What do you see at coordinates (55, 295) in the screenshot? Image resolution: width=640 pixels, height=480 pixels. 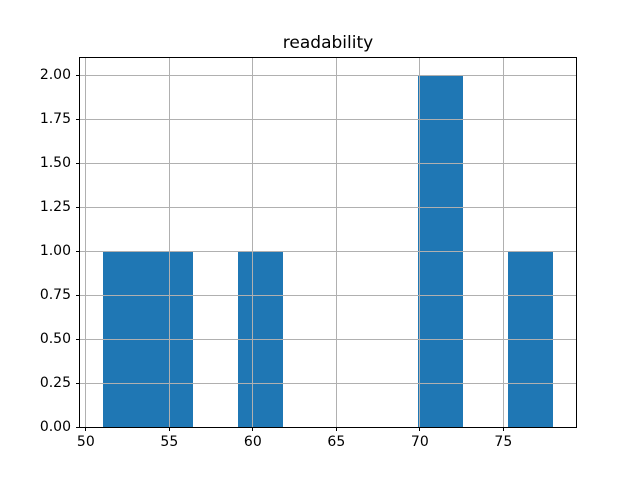 I see `y-tick-label: 0.75` at bounding box center [55, 295].